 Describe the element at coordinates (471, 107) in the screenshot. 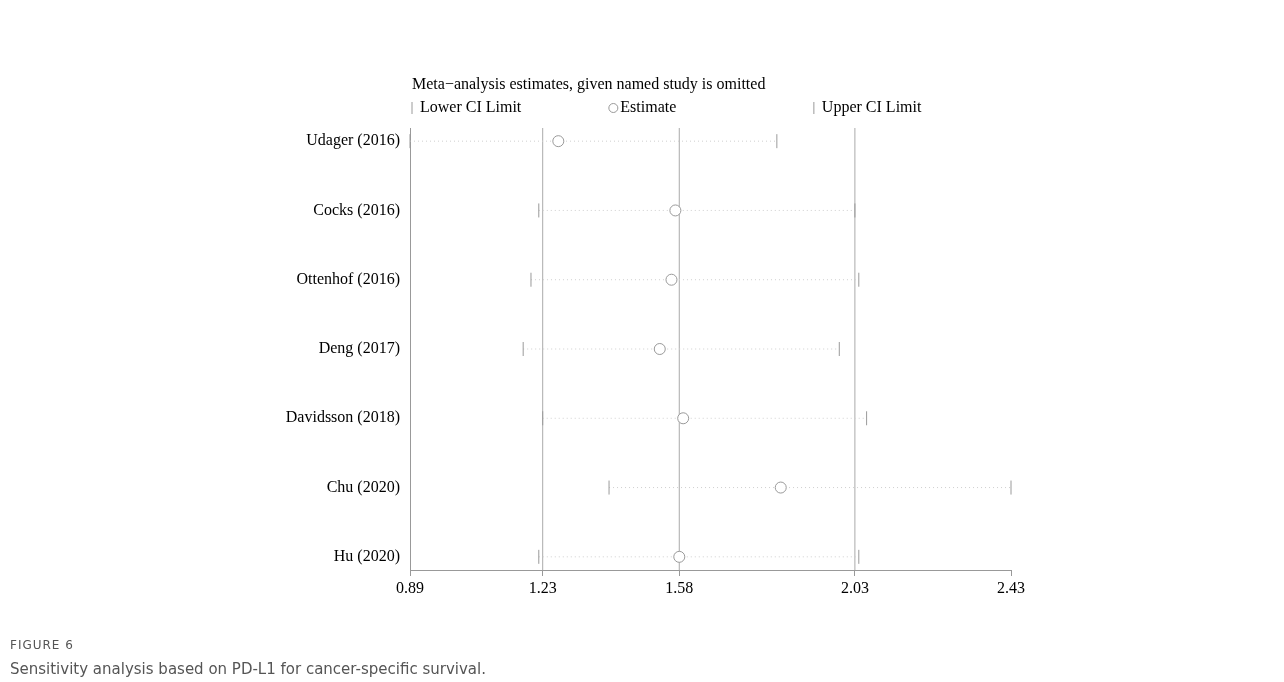

I see `text: Lower CI Limit` at that location.